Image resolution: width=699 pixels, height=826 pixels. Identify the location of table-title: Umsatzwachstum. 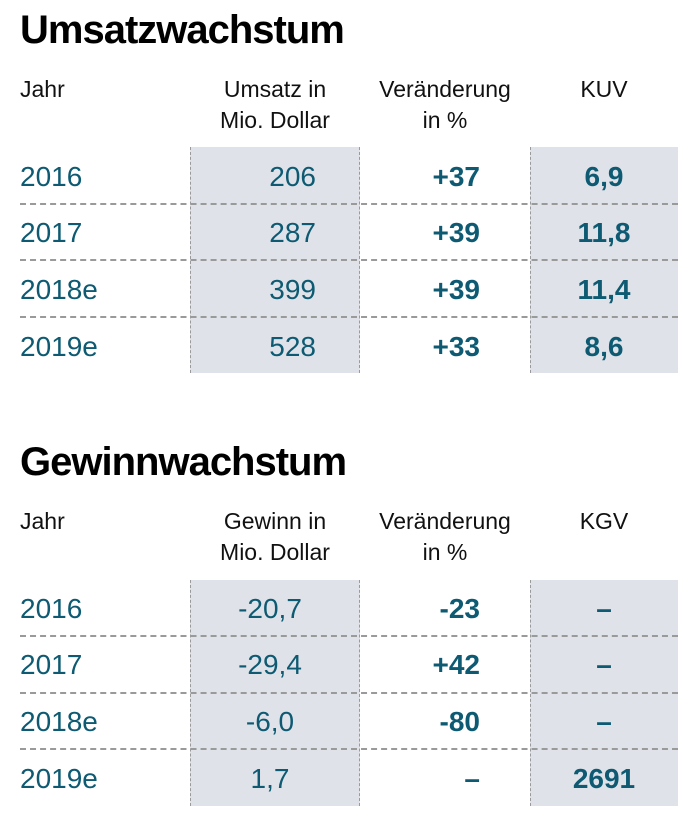
(182, 30).